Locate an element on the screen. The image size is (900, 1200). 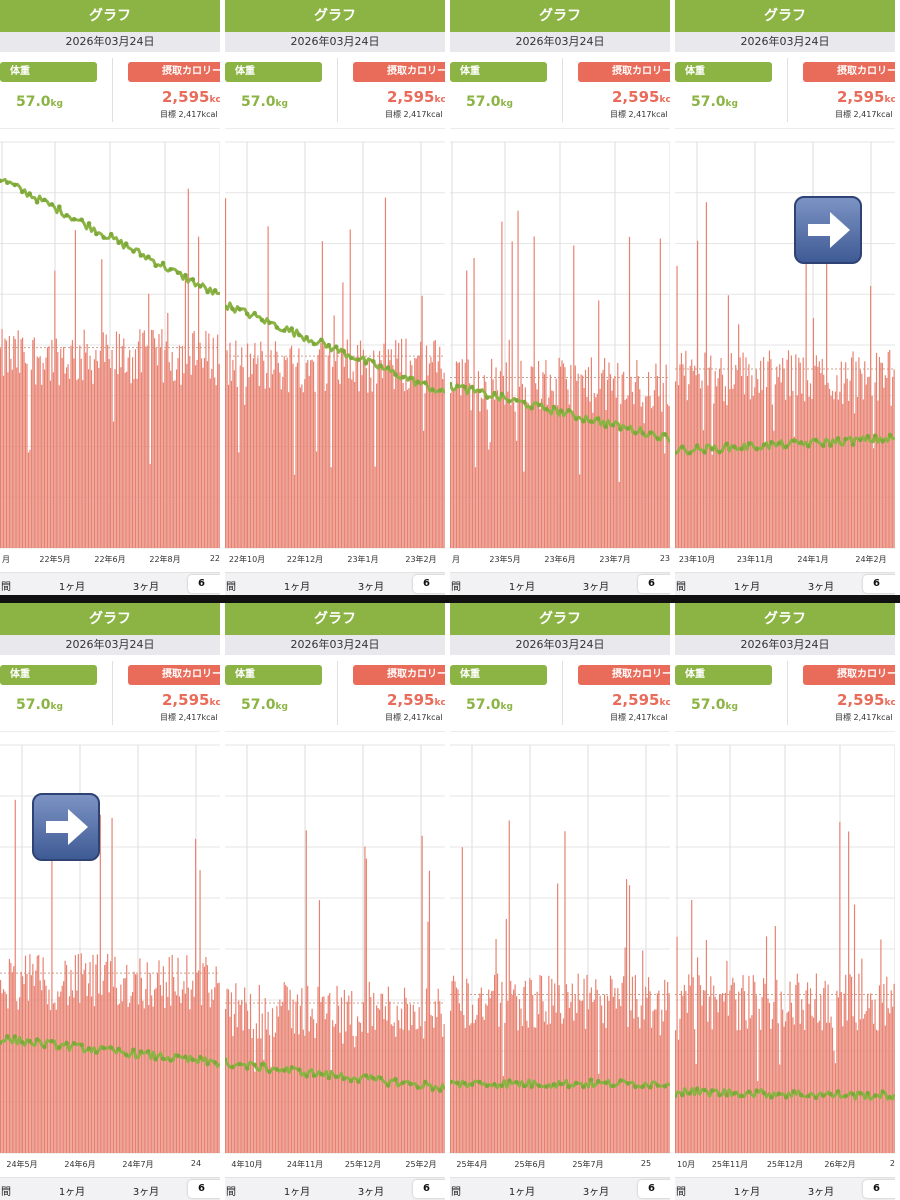
segment-active-label: 6 is located at coordinates (201, 1188).